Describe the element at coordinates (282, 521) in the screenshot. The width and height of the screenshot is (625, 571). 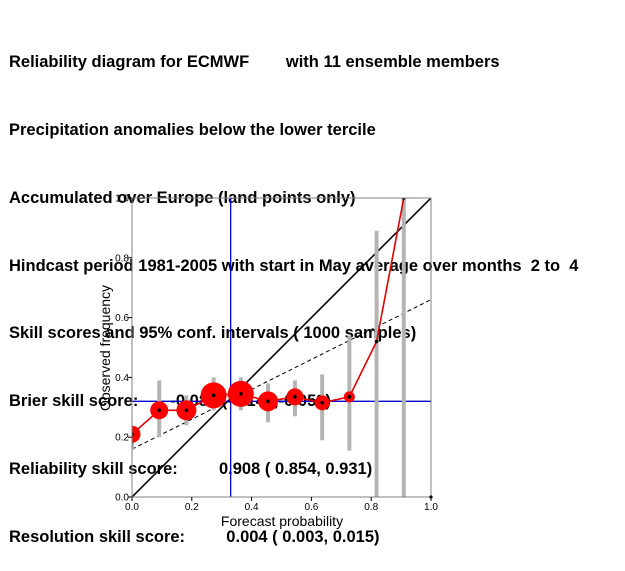
I see `x-axis-label: Forecast probability` at that location.